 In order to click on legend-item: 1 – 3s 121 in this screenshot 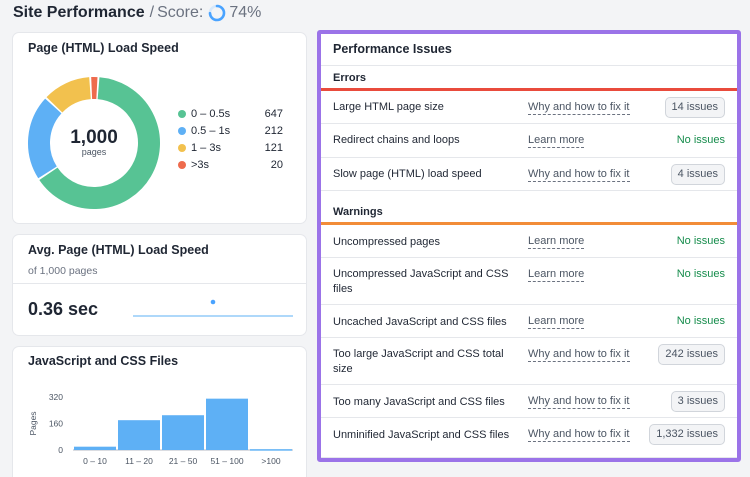, I will do `click(238, 147)`.